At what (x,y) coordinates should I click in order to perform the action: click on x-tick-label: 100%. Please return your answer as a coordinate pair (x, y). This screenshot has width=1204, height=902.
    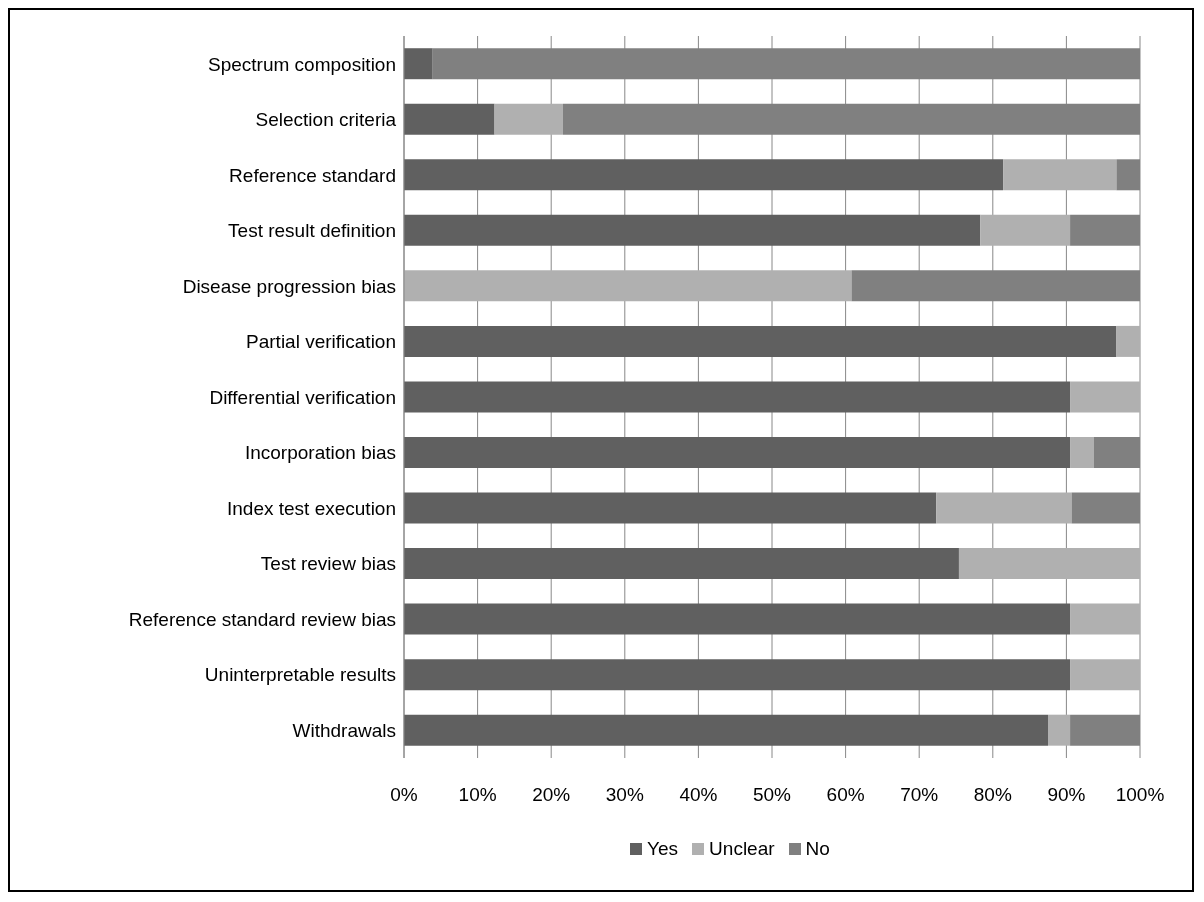
    Looking at the image, I should click on (1140, 795).